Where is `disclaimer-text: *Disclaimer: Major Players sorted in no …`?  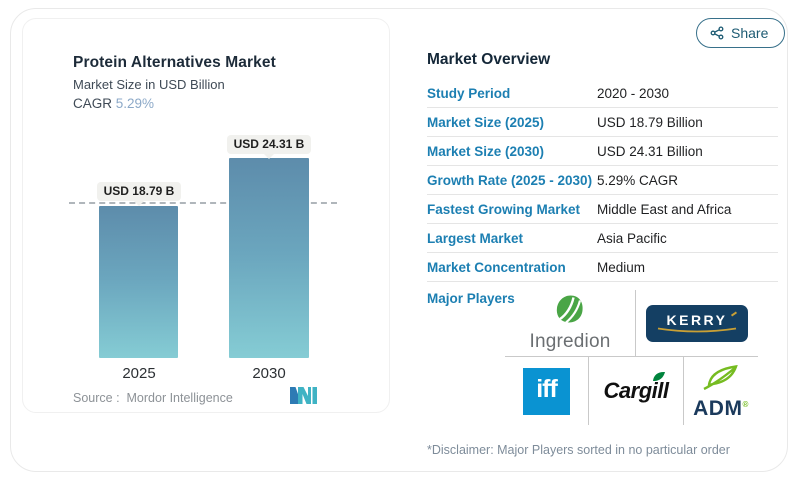
disclaimer-text: *Disclaimer: Major Players sorted in no … is located at coordinates (578, 450).